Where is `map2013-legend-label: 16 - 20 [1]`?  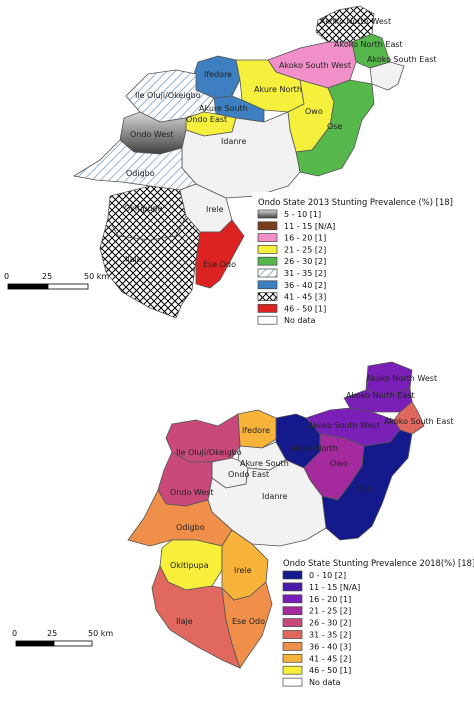 map2013-legend-label: 16 - 20 [1] is located at coordinates (305, 238).